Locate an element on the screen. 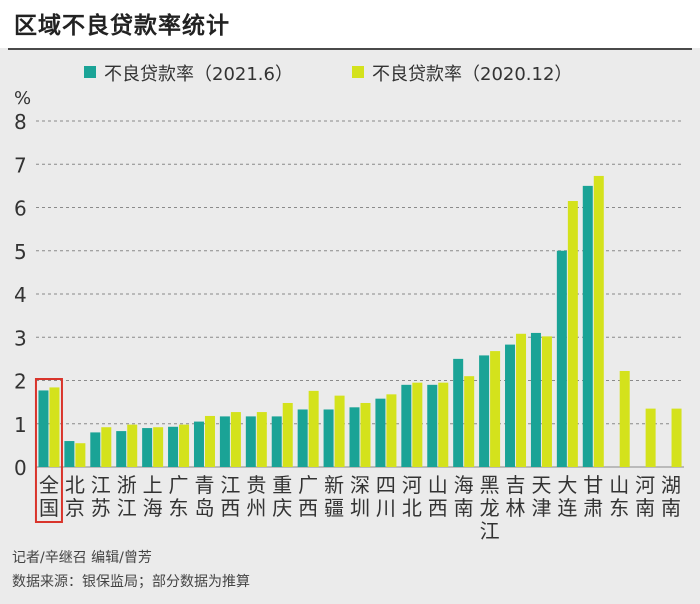 The height and width of the screenshot is (604, 700). x-tick-label: 林 is located at coordinates (516, 508).